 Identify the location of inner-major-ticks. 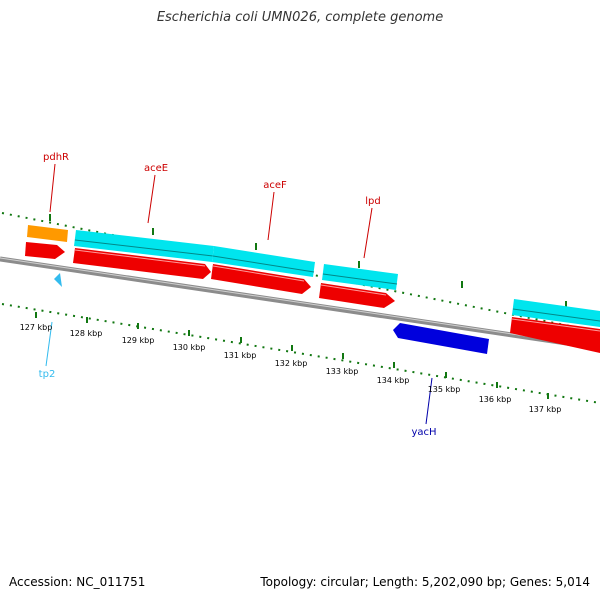
(292, 355).